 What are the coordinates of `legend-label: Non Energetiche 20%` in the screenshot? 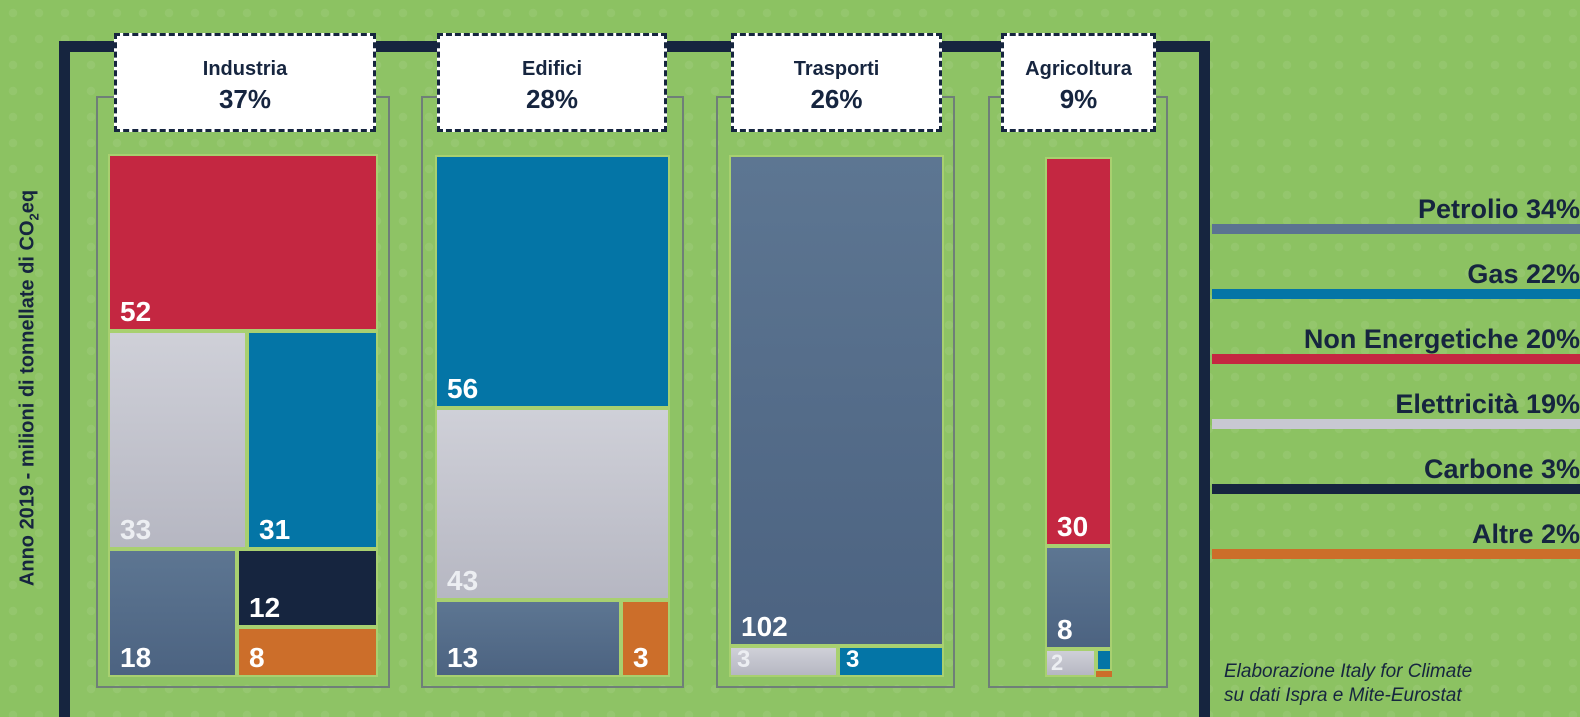 It's located at (1441, 339).